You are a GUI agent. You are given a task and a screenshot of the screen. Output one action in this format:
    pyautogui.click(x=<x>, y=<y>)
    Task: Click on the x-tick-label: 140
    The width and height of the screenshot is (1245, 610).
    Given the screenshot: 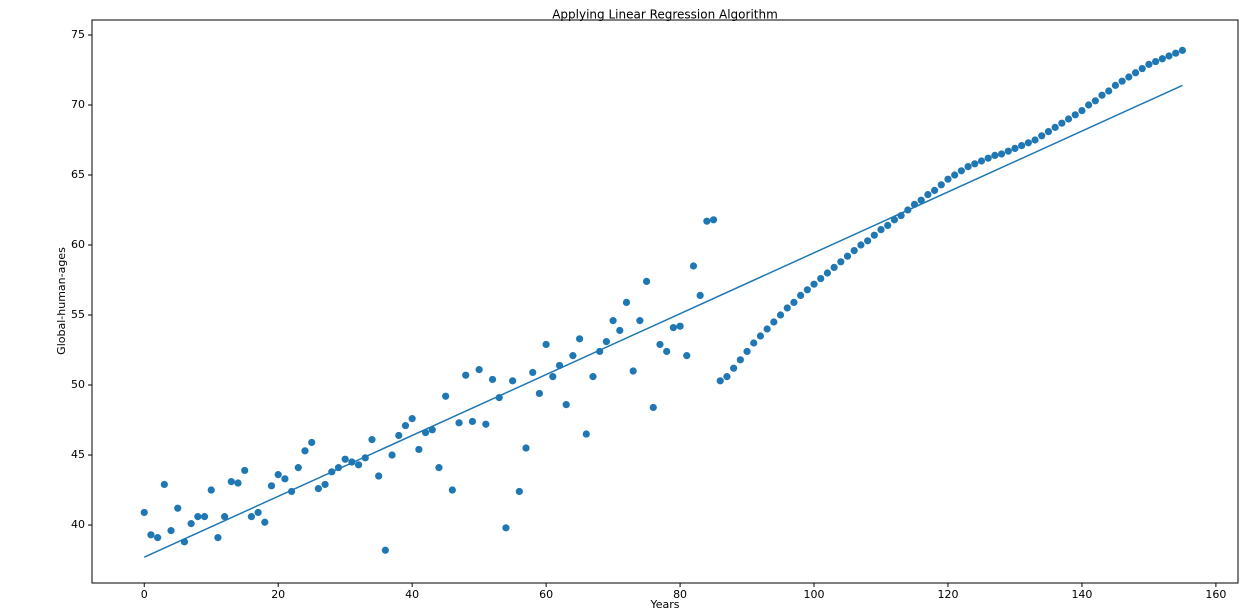 What is the action you would take?
    pyautogui.click(x=1081, y=594)
    